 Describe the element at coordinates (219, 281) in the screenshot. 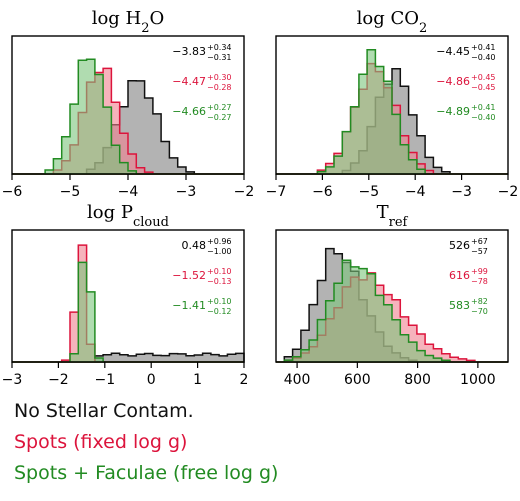

I see `annotation-minus: −0.13` at that location.